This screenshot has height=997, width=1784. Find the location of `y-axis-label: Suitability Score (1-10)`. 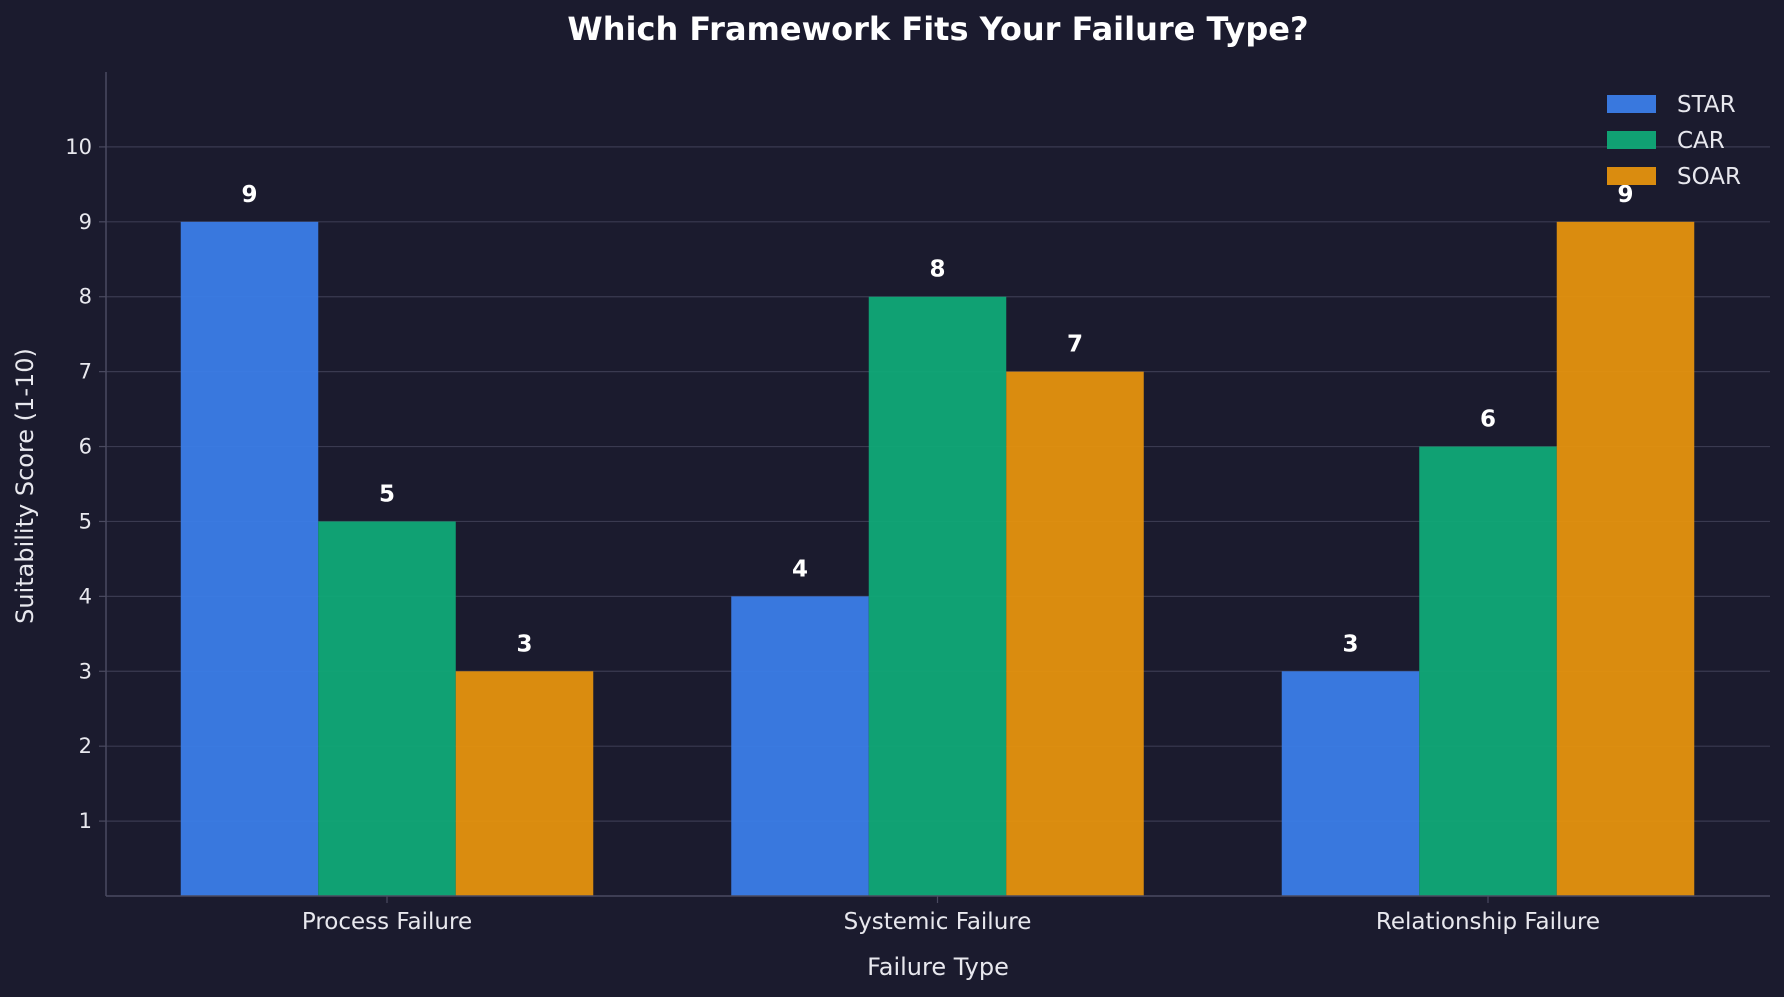

y-axis-label: Suitability Score (1-10) is located at coordinates (25, 486).